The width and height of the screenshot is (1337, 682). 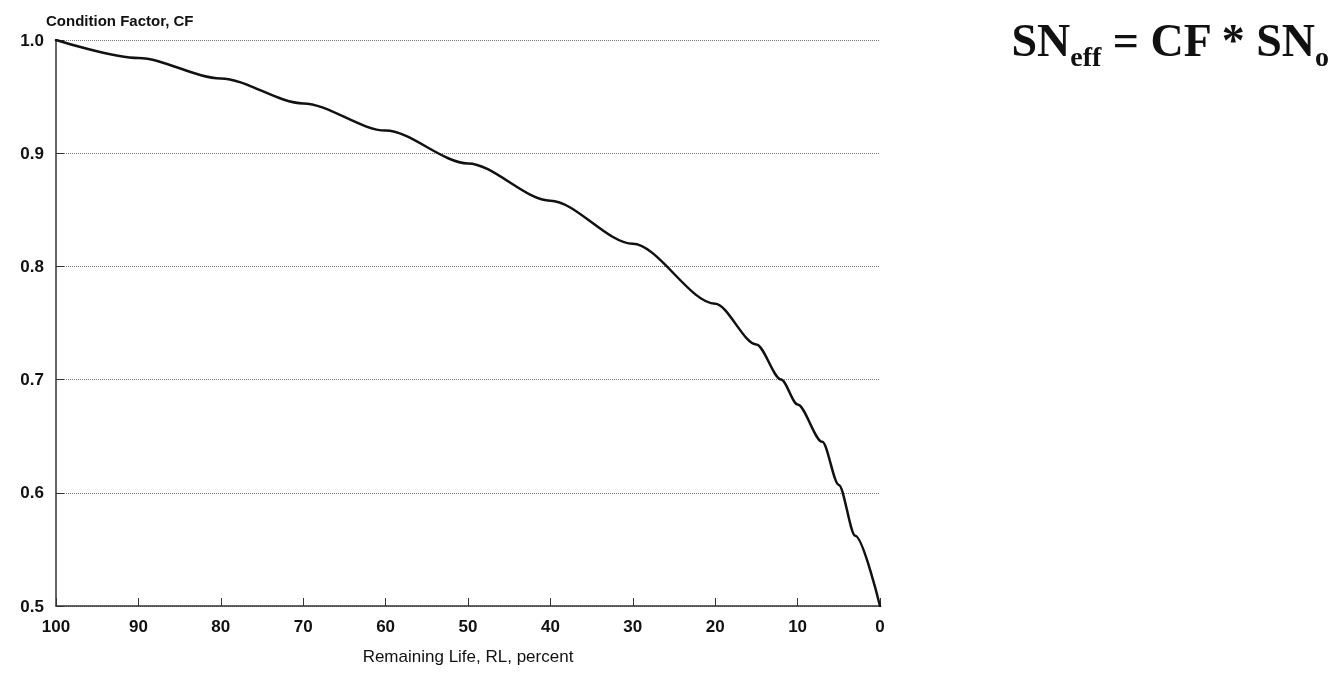 I want to click on x-tick-label: 30, so click(x=633, y=626).